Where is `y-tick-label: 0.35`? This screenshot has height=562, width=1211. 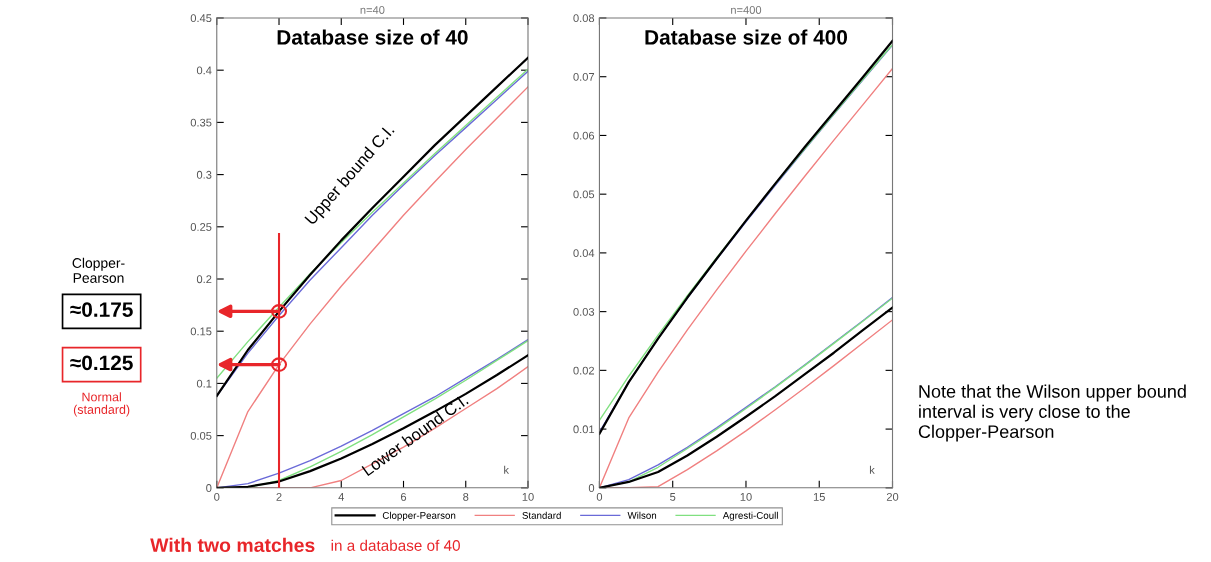 y-tick-label: 0.35 is located at coordinates (201, 122).